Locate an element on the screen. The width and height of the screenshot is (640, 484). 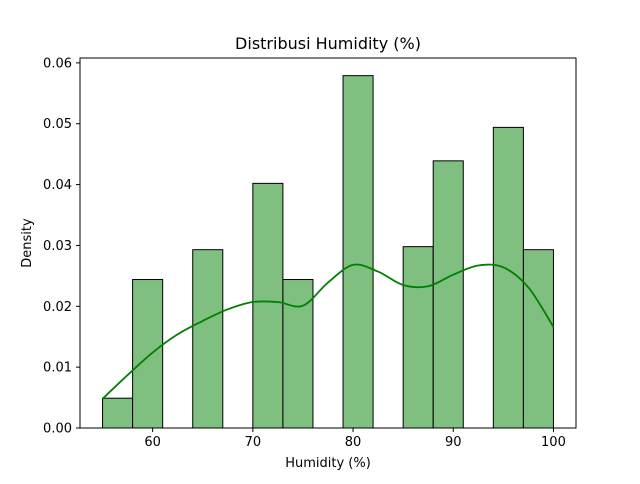
x-tick-label: 100 is located at coordinates (553, 442).